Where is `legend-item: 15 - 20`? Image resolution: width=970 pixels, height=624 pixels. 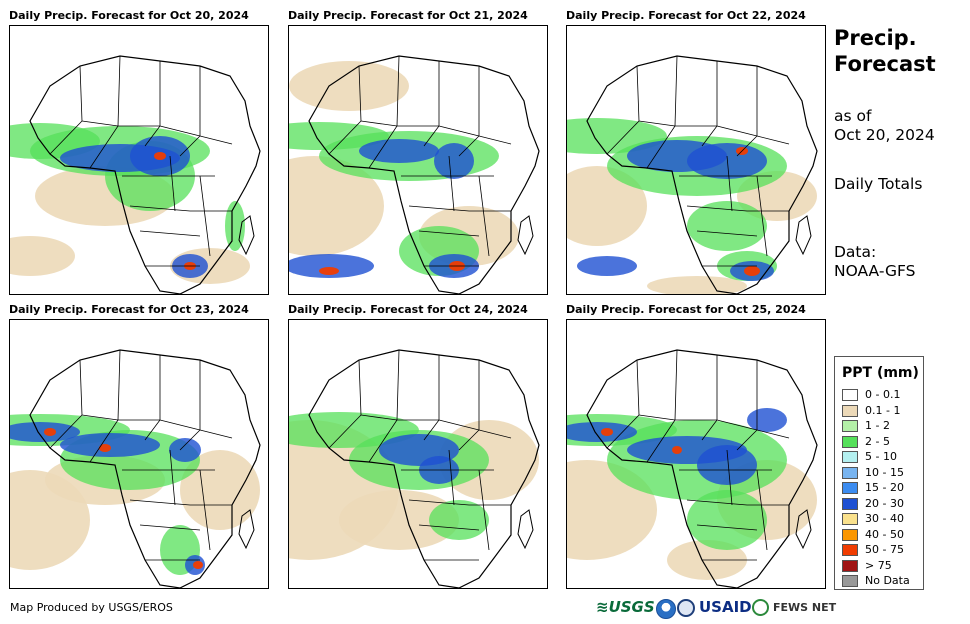
legend-item: 15 - 20 is located at coordinates (882, 488).